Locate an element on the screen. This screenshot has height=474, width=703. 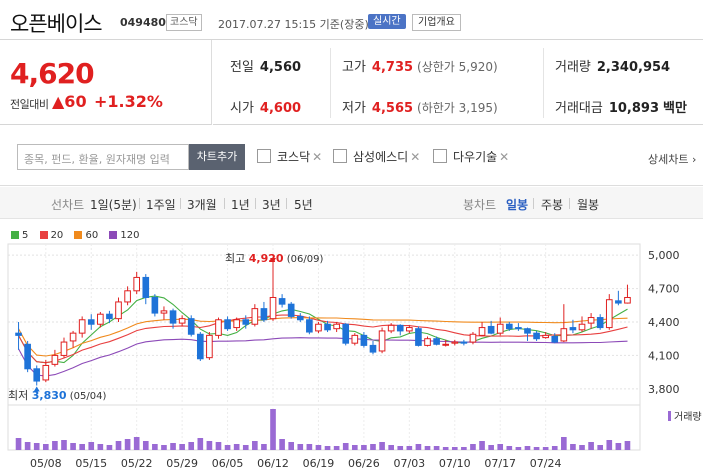
search-input: 종목, 펀드, 환율, 원자재명 입력 is located at coordinates (103, 157).